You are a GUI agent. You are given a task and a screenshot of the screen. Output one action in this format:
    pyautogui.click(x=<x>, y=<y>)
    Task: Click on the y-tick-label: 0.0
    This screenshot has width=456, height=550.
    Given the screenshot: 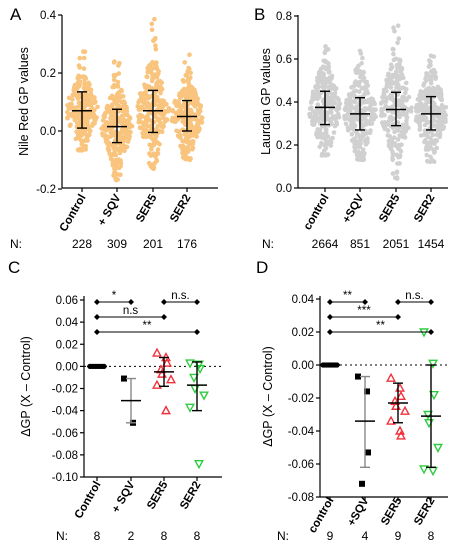 What is the action you would take?
    pyautogui.click(x=284, y=189)
    